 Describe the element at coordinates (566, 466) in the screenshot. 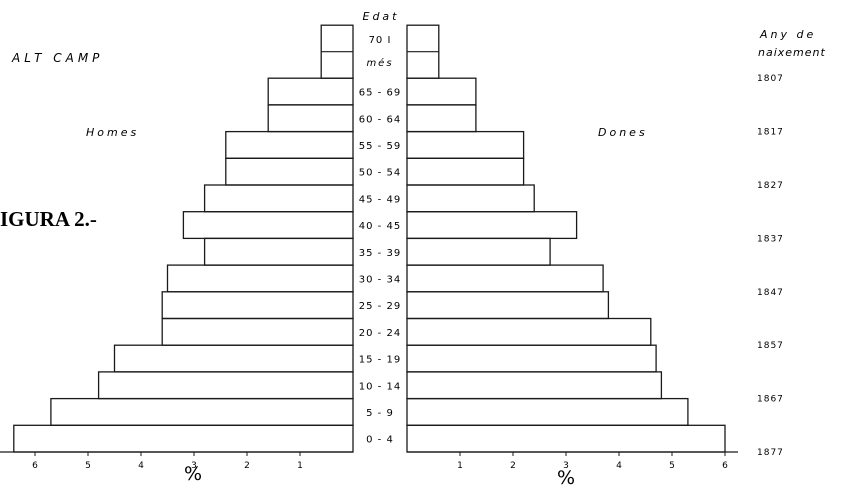

I see `x-tick-label-right: 3` at that location.